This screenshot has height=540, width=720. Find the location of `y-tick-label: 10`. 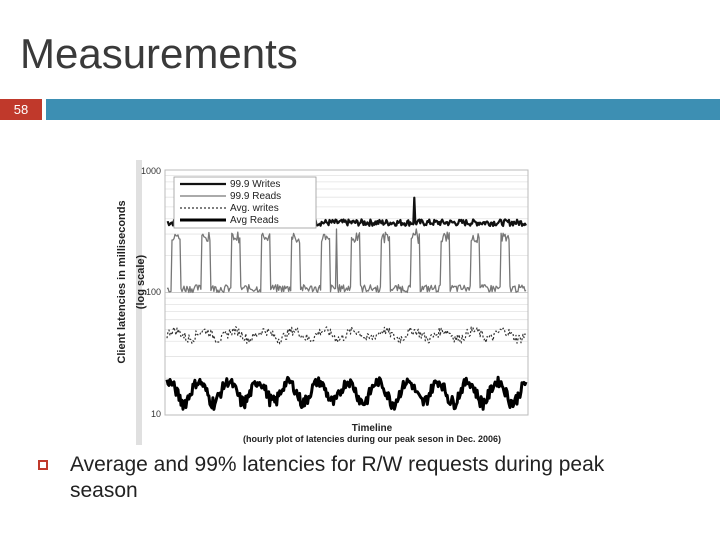

y-tick-label: 10 is located at coordinates (156, 414).